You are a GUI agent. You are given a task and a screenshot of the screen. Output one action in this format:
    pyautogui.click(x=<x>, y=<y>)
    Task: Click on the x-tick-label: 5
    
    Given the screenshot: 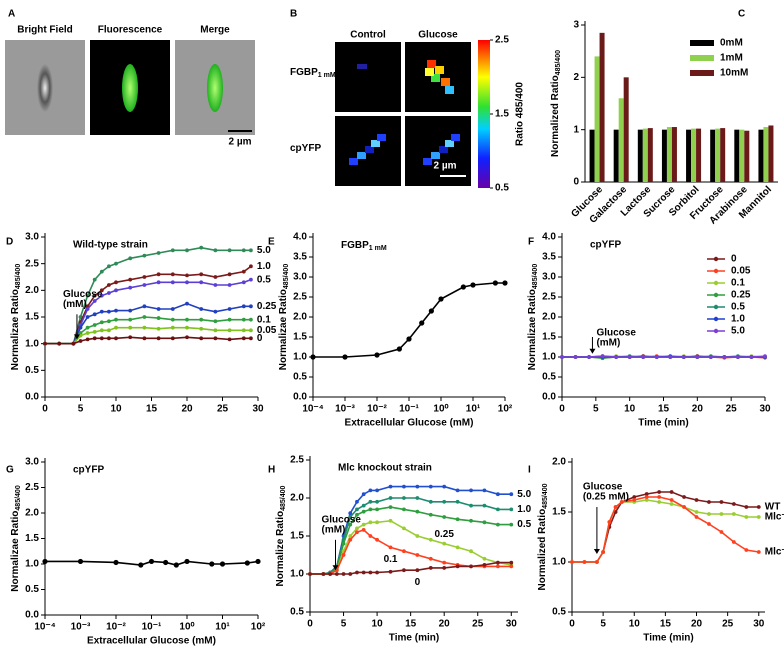 What is the action you would take?
    pyautogui.click(x=81, y=409)
    